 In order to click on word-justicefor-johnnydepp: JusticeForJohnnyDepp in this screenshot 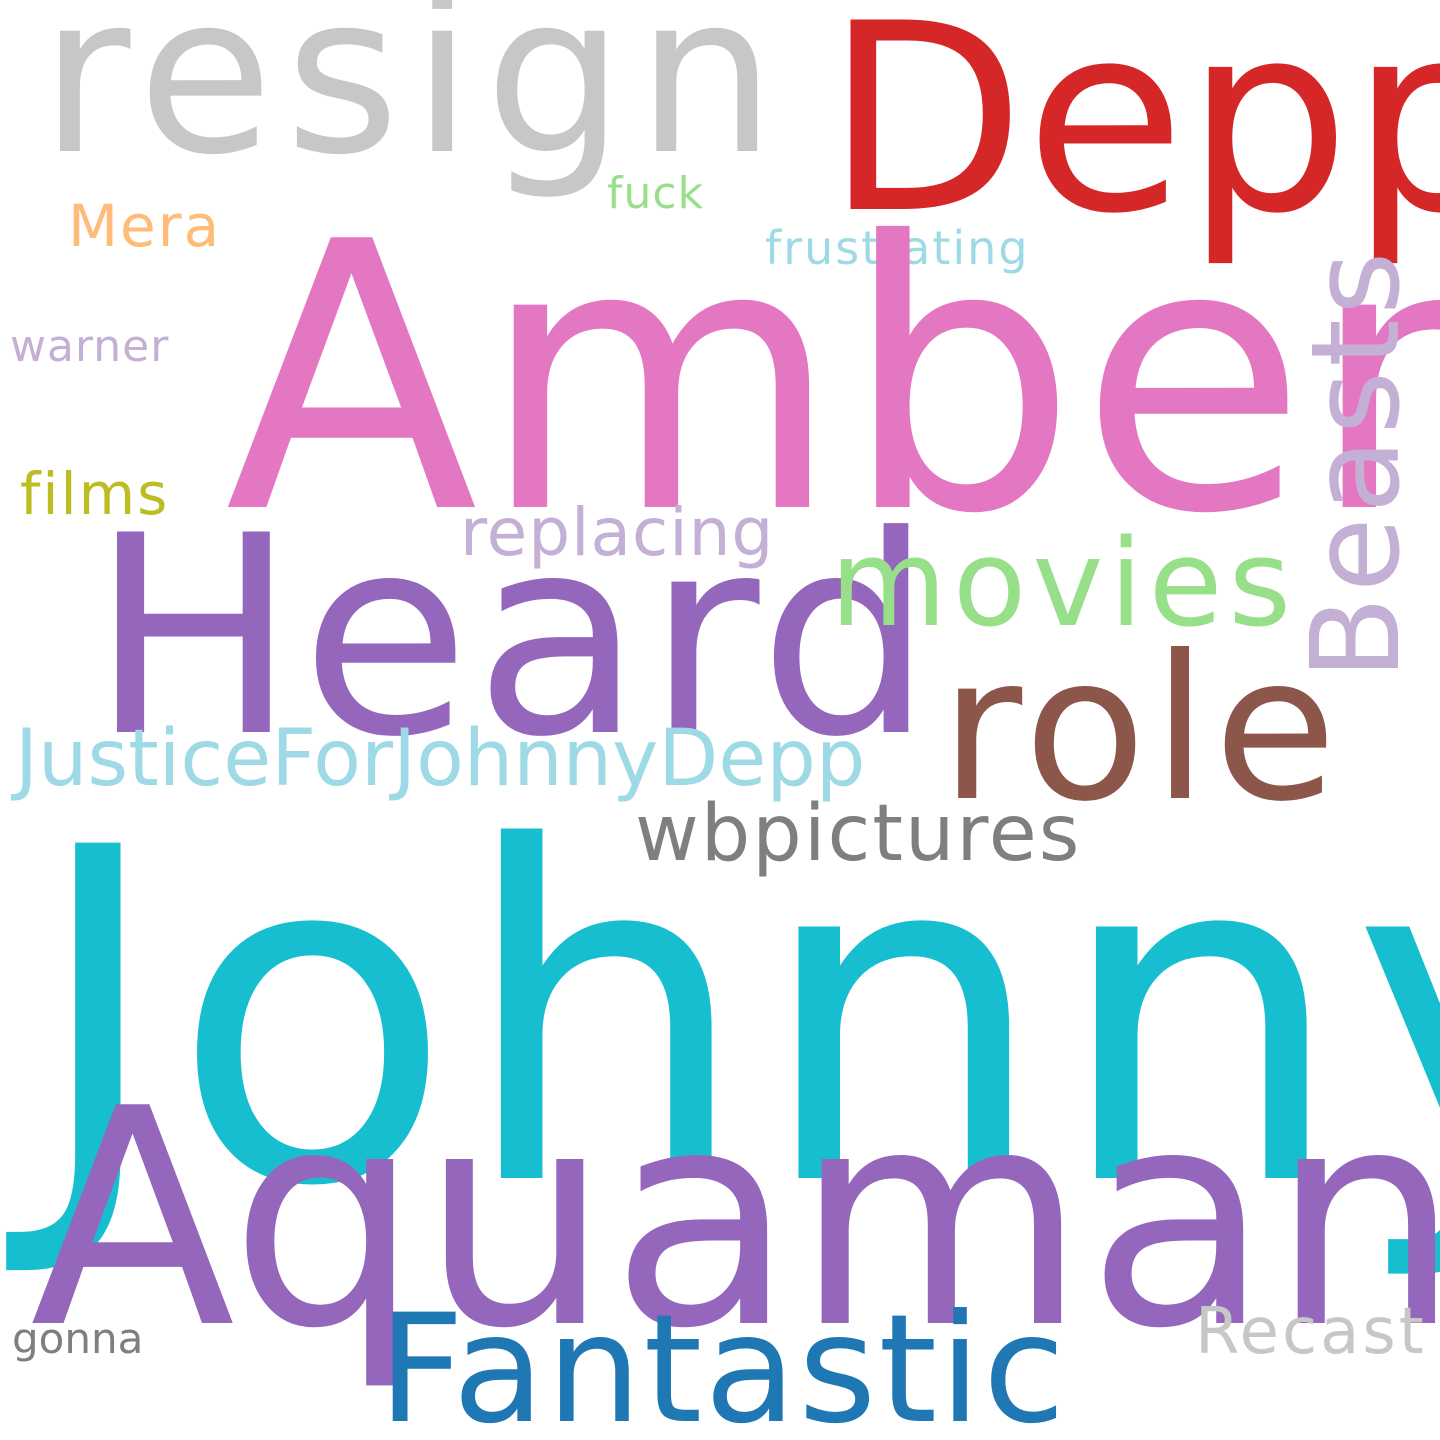, I will do `click(440, 759)`.